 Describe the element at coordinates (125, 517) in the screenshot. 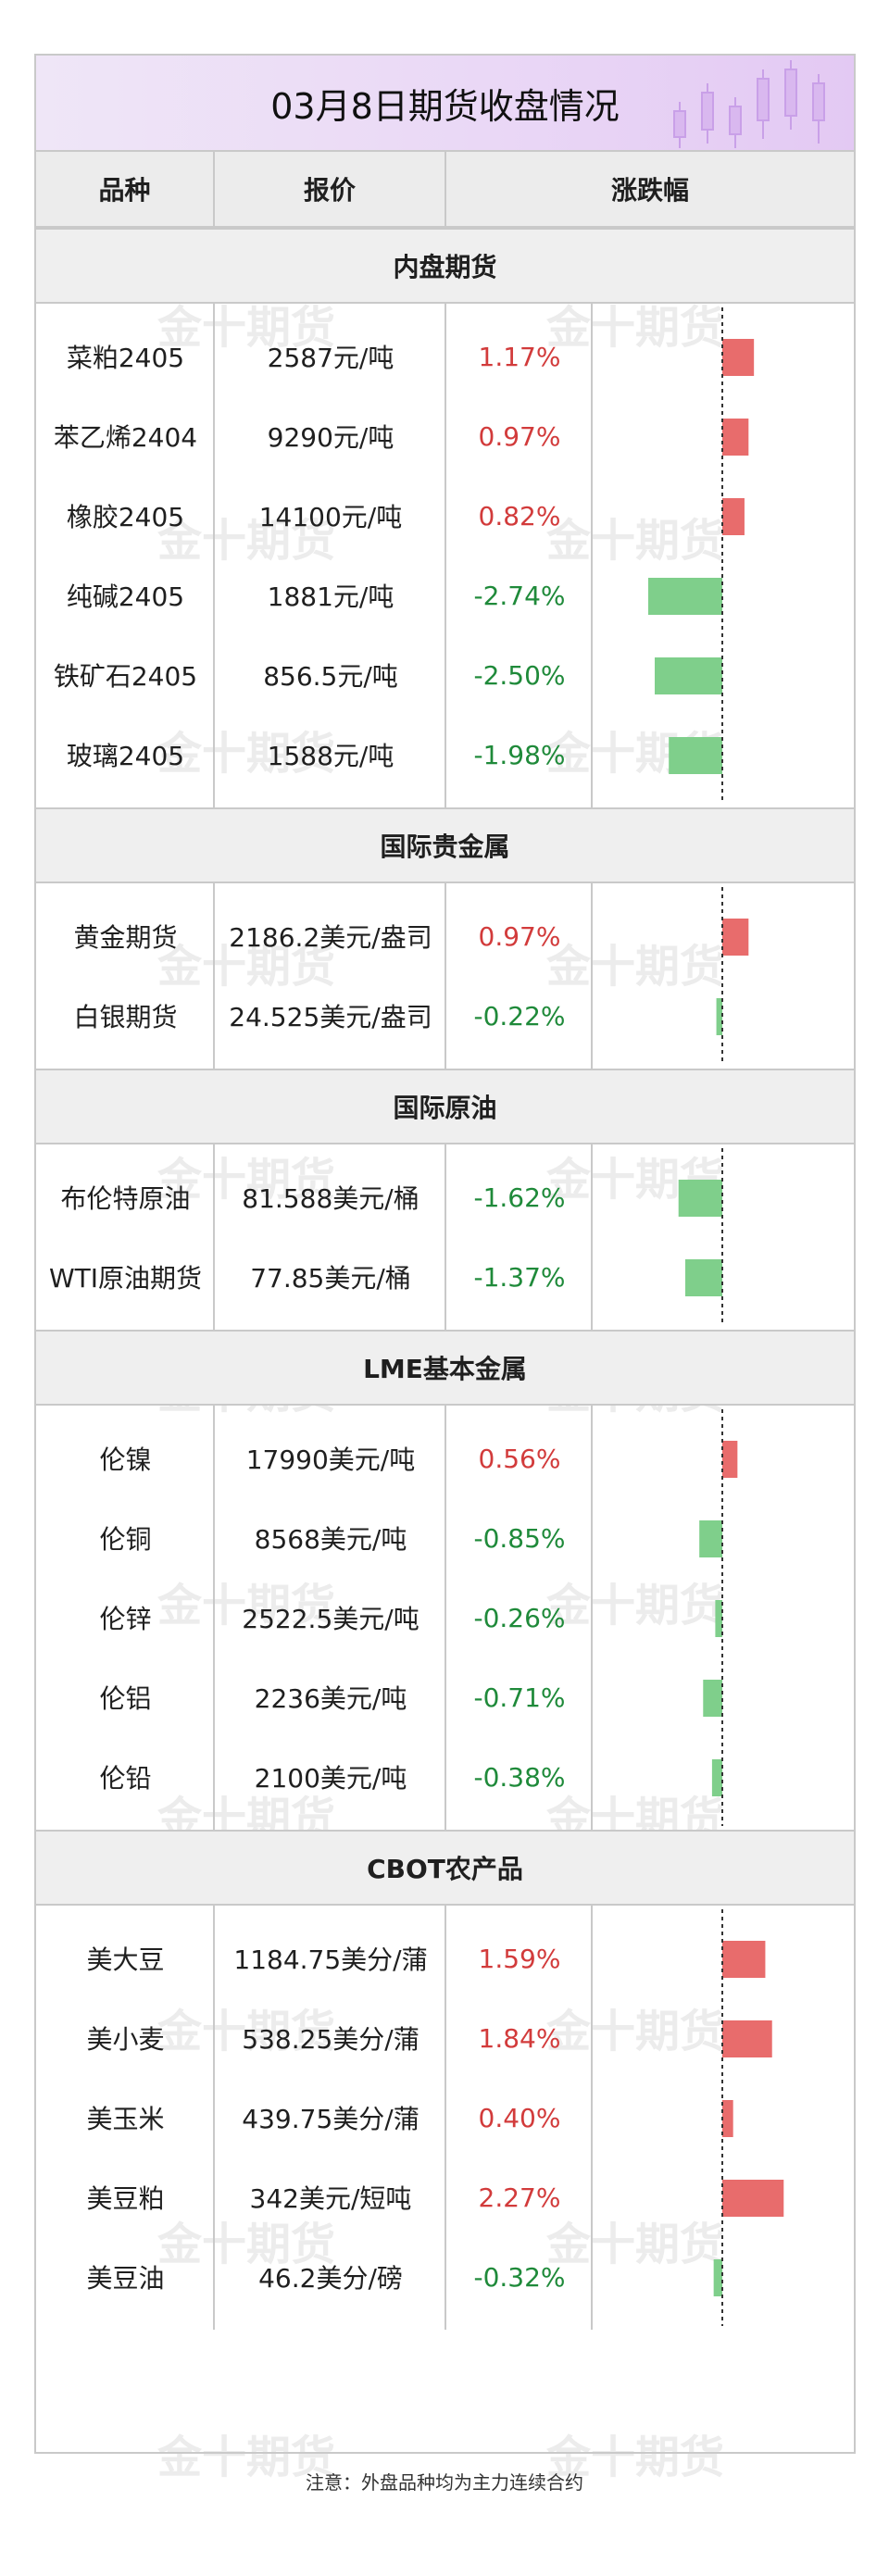

I see `cell-name: 橡胶2405` at that location.